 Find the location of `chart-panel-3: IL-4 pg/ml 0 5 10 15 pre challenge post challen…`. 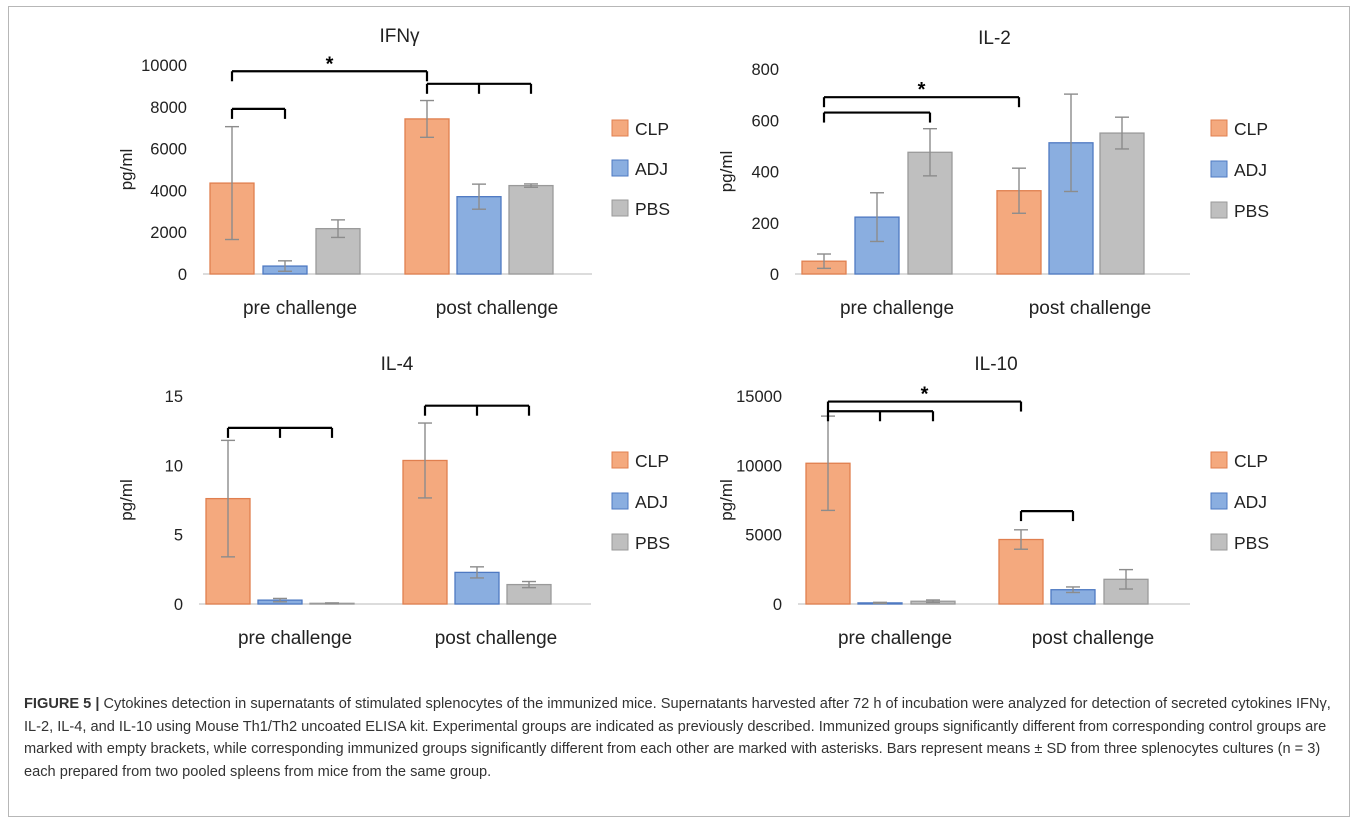

chart-panel-3: IL-4 pg/ml 0 5 10 15 pre challenge post challen… is located at coordinates (393, 501).